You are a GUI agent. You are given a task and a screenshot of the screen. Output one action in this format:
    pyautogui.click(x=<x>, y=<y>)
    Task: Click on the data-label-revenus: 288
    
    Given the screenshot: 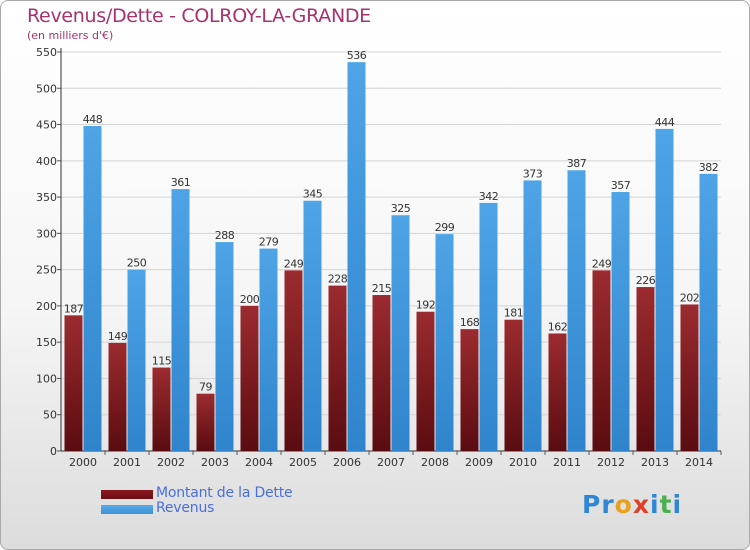 What is the action you would take?
    pyautogui.click(x=225, y=235)
    